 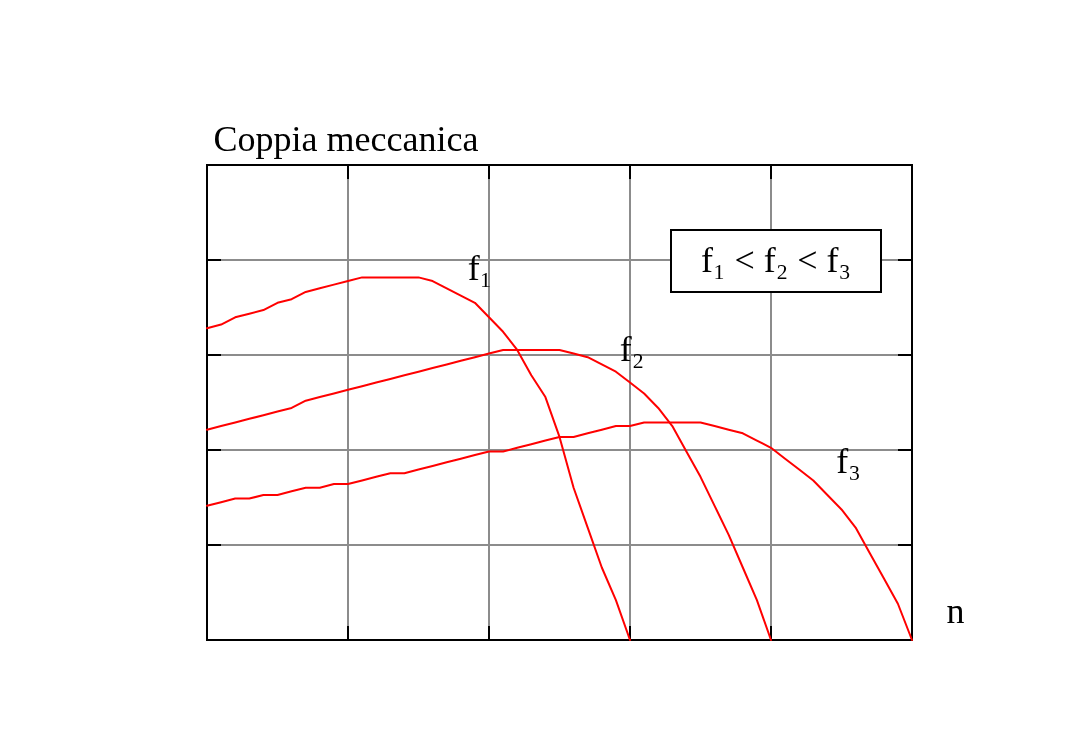 I want to click on series-label: f₂, so click(x=632, y=348).